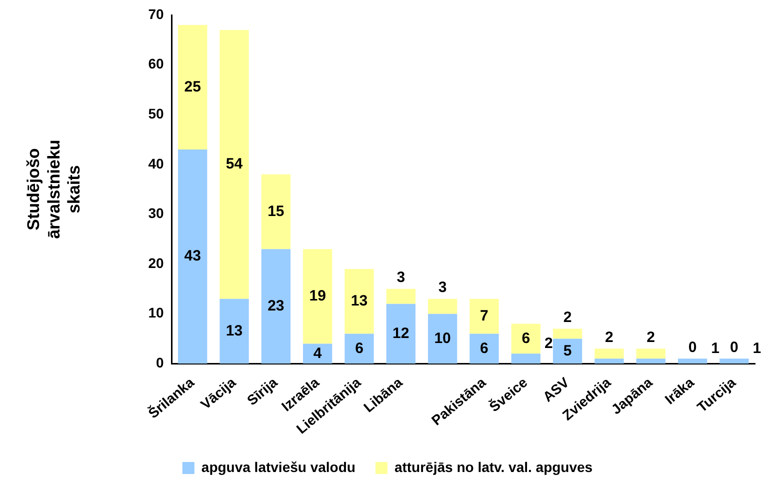  I want to click on data-label: 4, so click(317, 353).